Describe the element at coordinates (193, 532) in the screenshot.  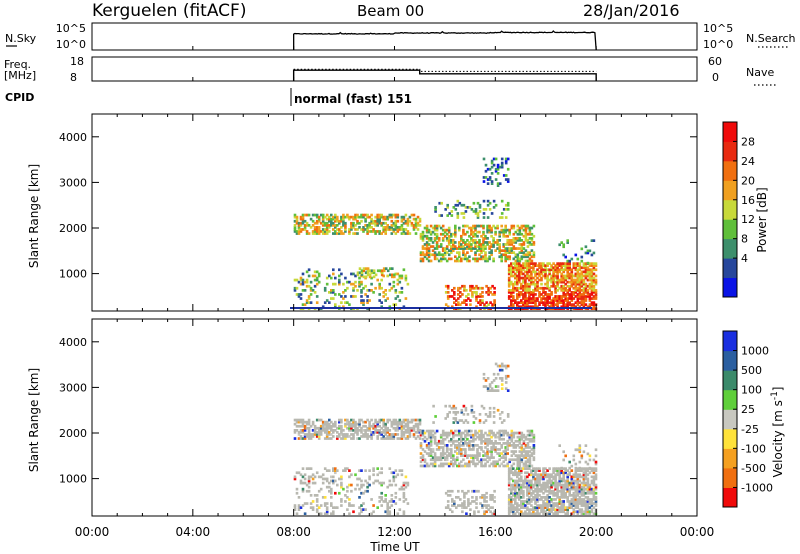
I see `x-tick-label: 04:00` at that location.